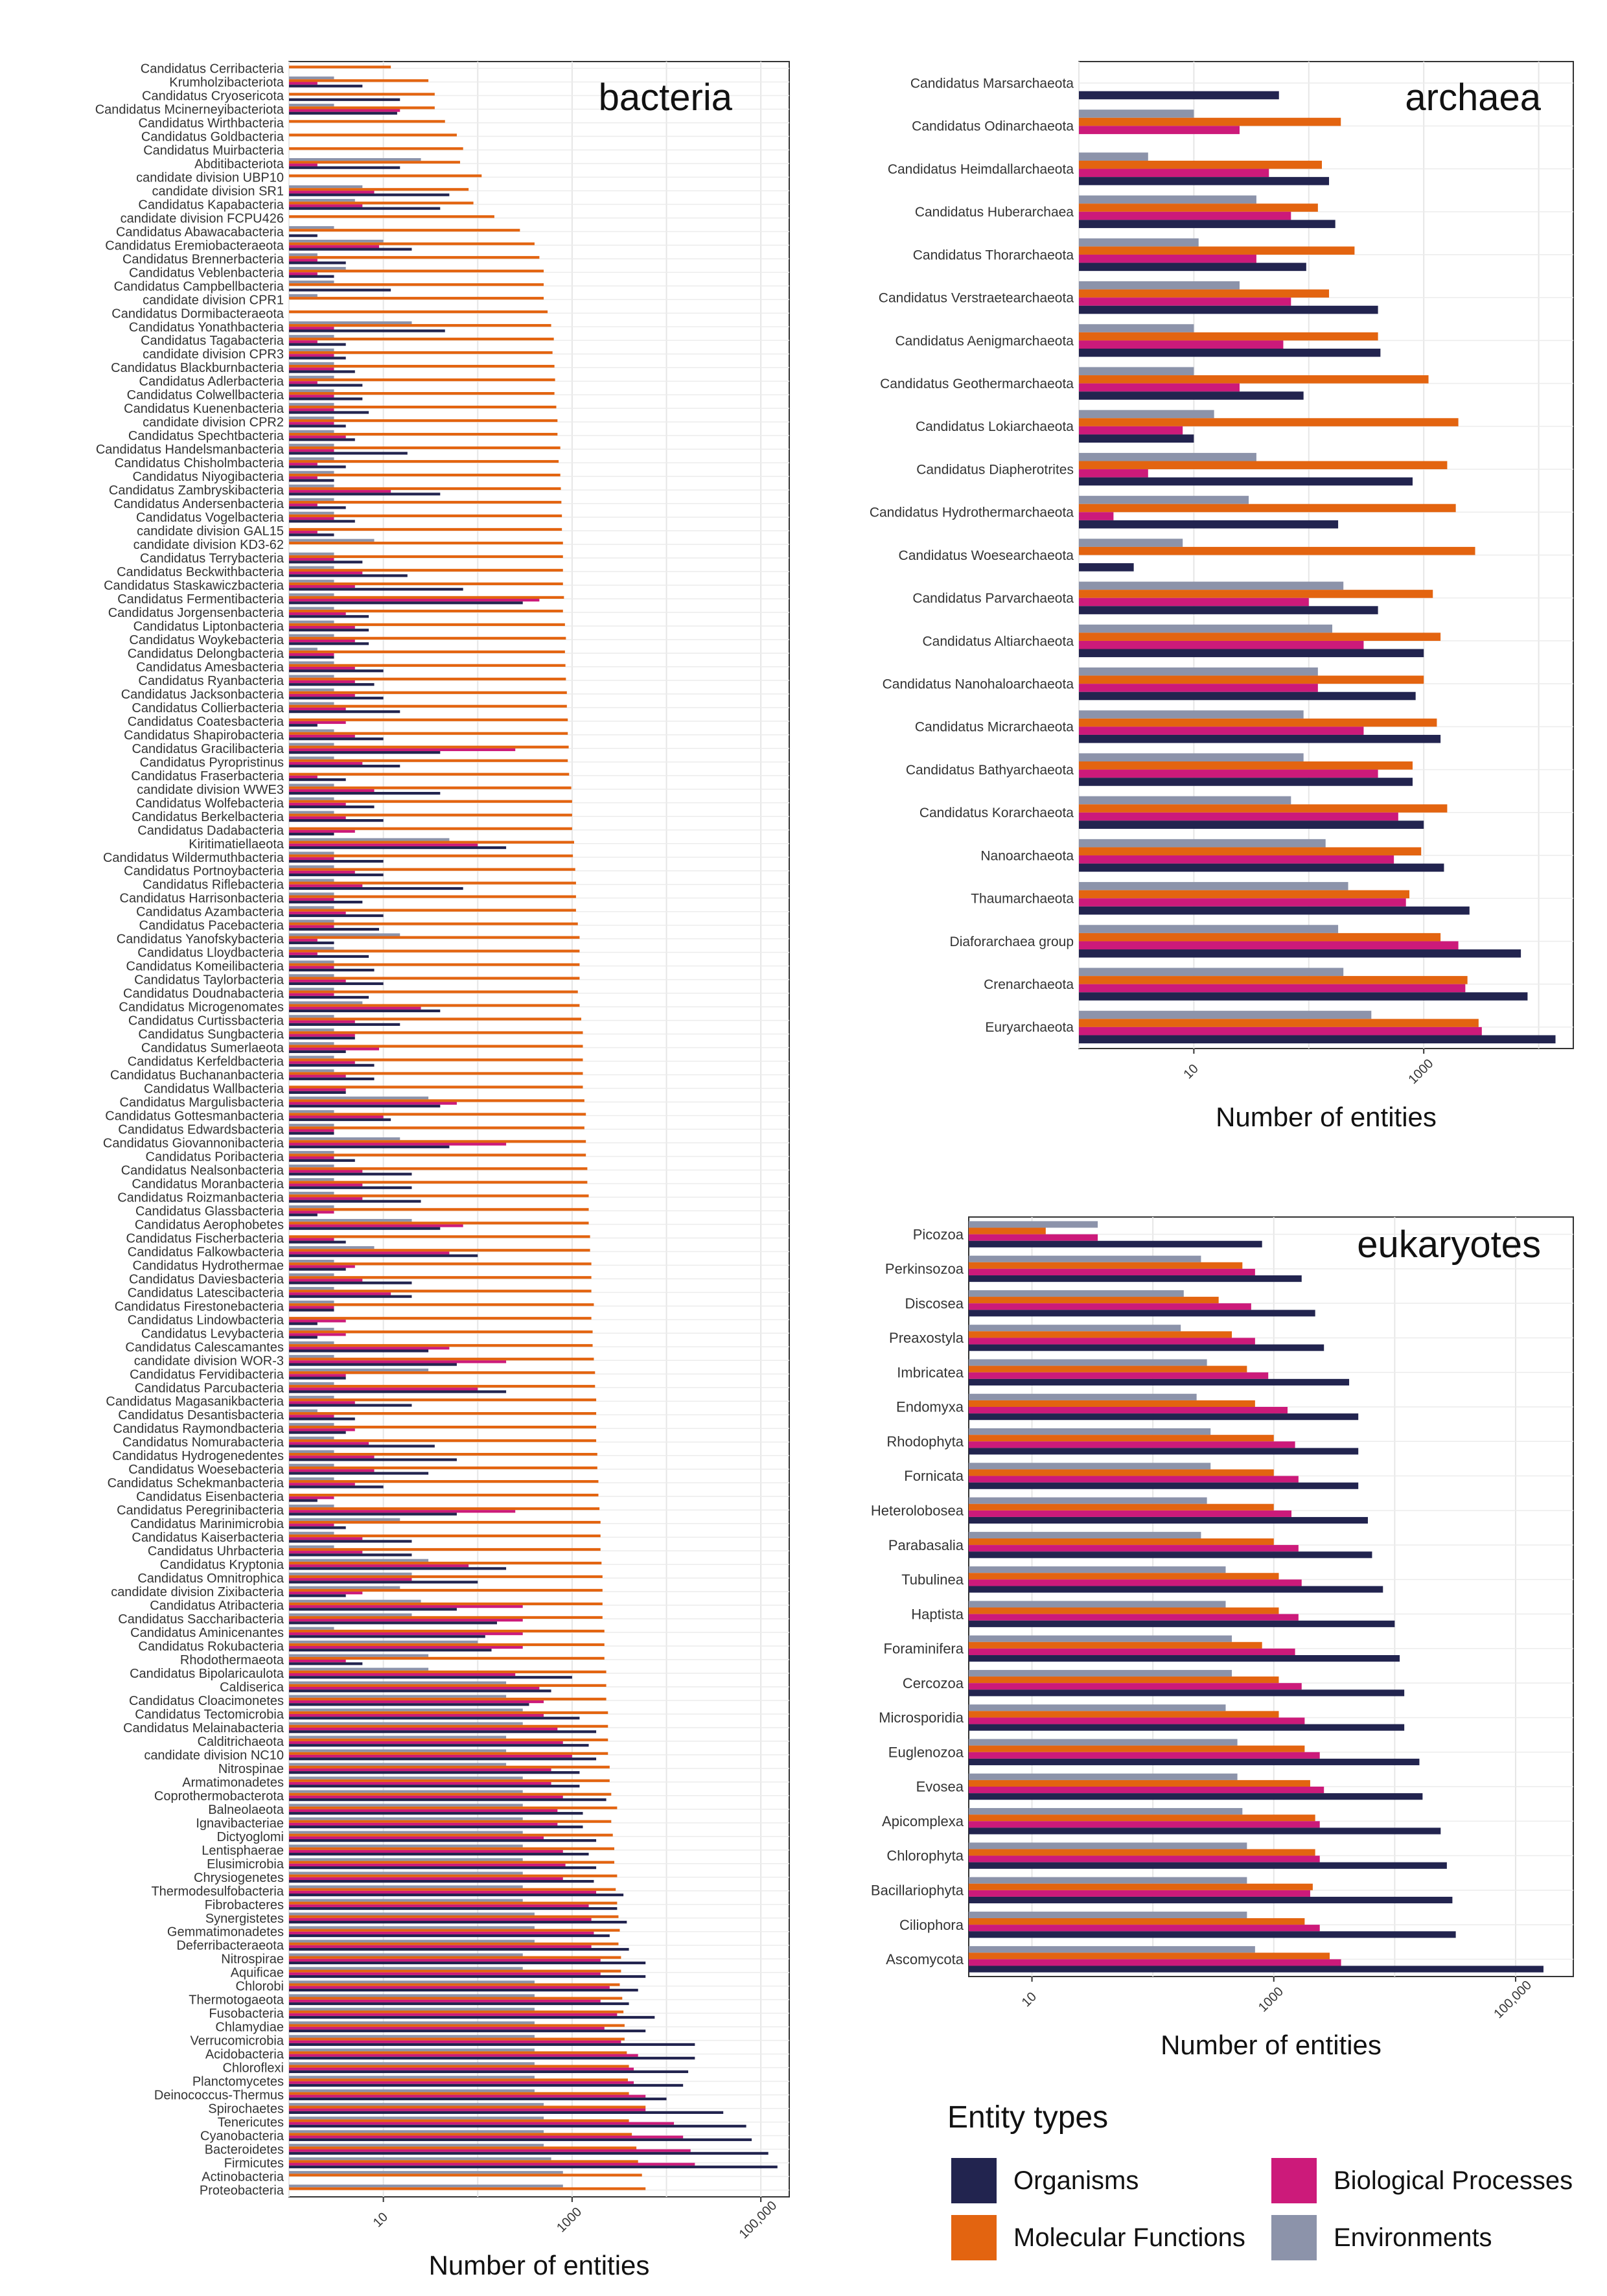 This screenshot has height=2296, width=1607. I want to click on bar-biological-processes-candidatus-adlerbacteria, so click(303, 382).